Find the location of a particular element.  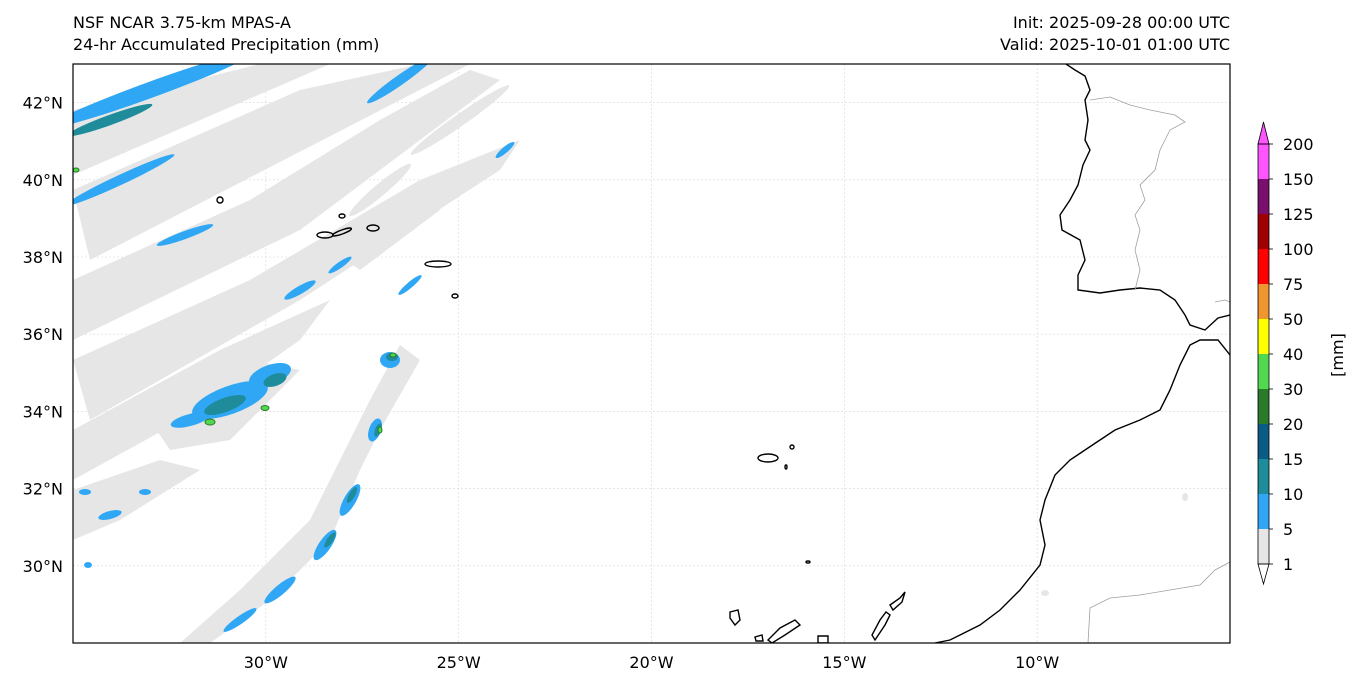

desertas is located at coordinates (786, 467).